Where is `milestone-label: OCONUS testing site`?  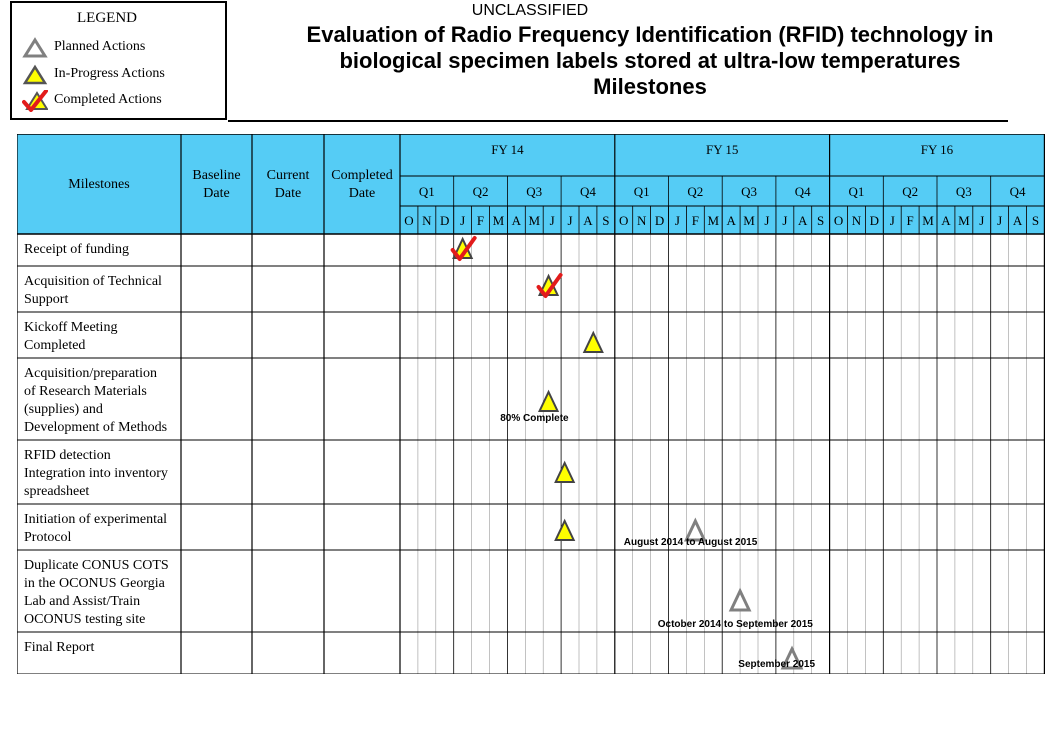
milestone-label: OCONUS testing site is located at coordinates (84, 619).